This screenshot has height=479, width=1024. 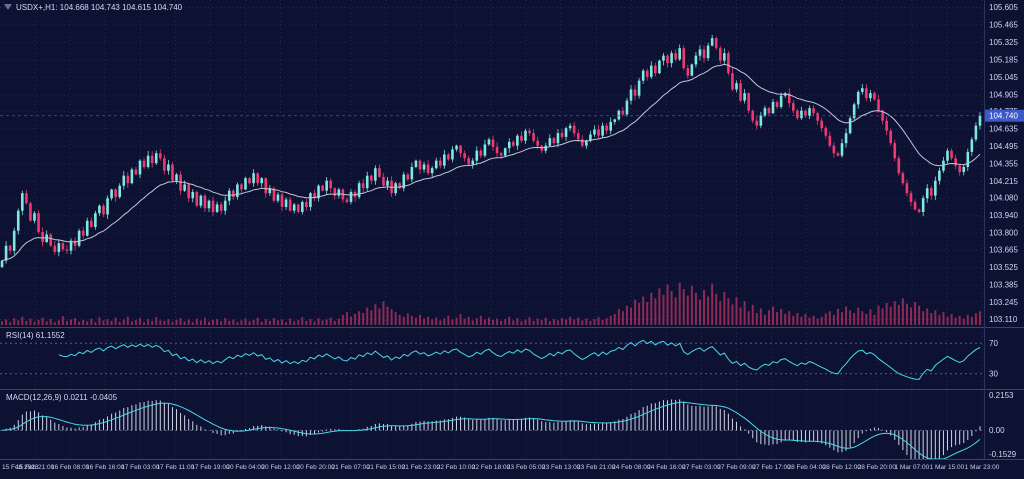 What do you see at coordinates (420, 467) in the screenshot?
I see `time-label: 21 Feb 23:00` at bounding box center [420, 467].